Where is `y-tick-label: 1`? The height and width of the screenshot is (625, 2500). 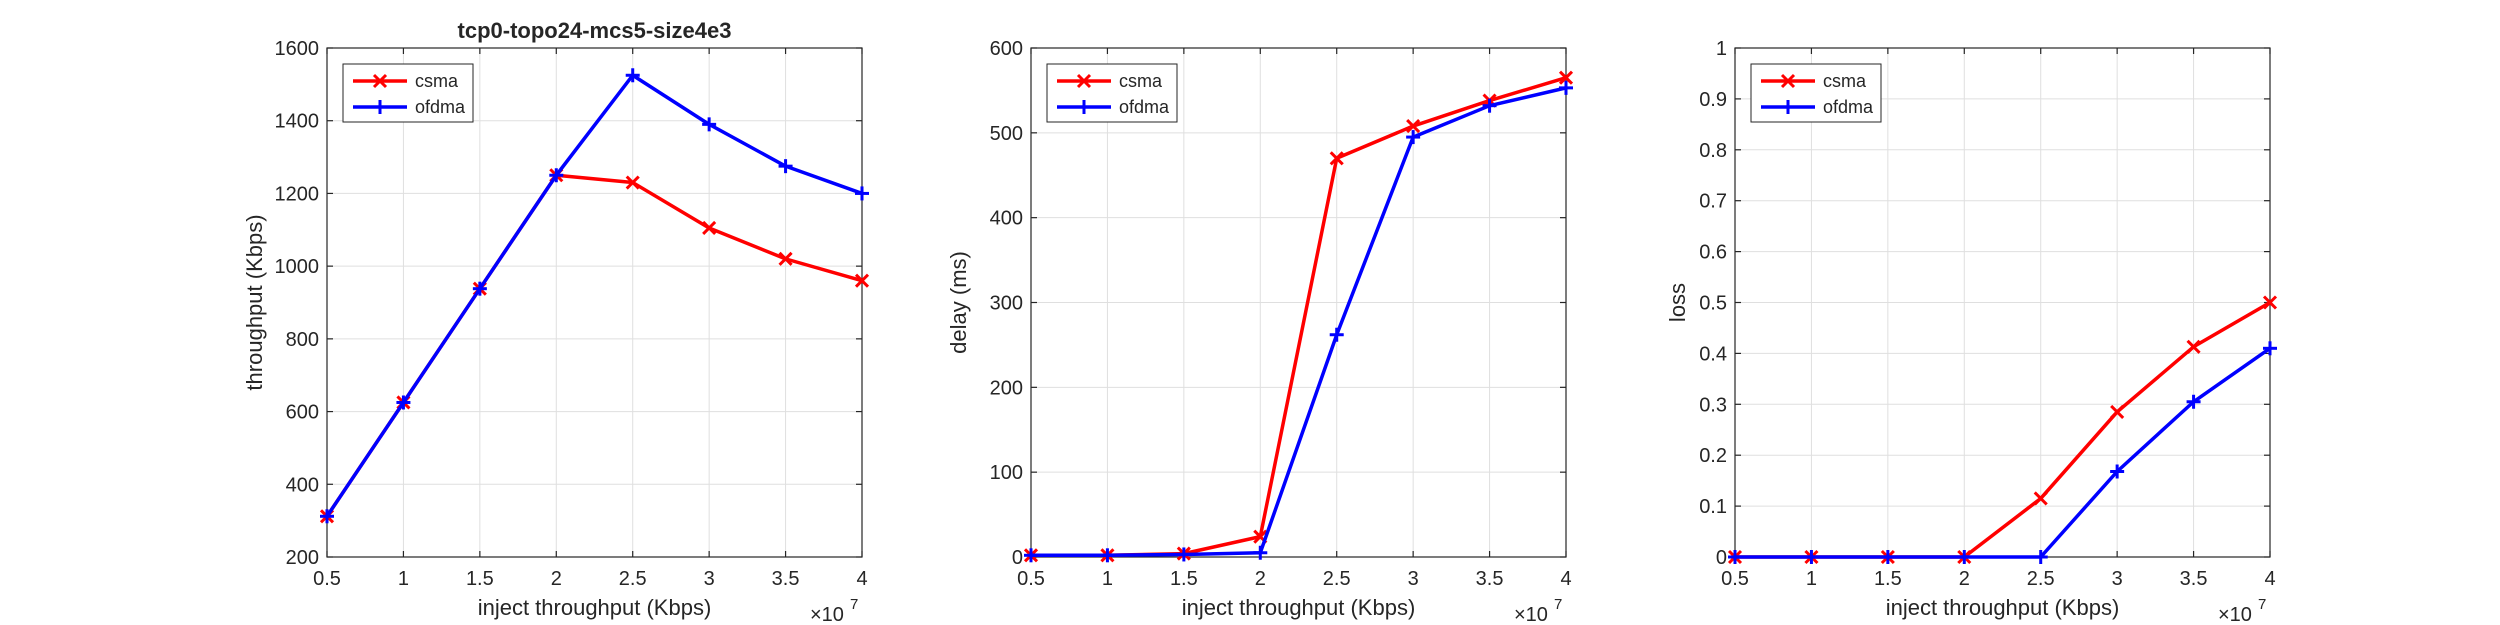 y-tick-label: 1 is located at coordinates (1721, 49).